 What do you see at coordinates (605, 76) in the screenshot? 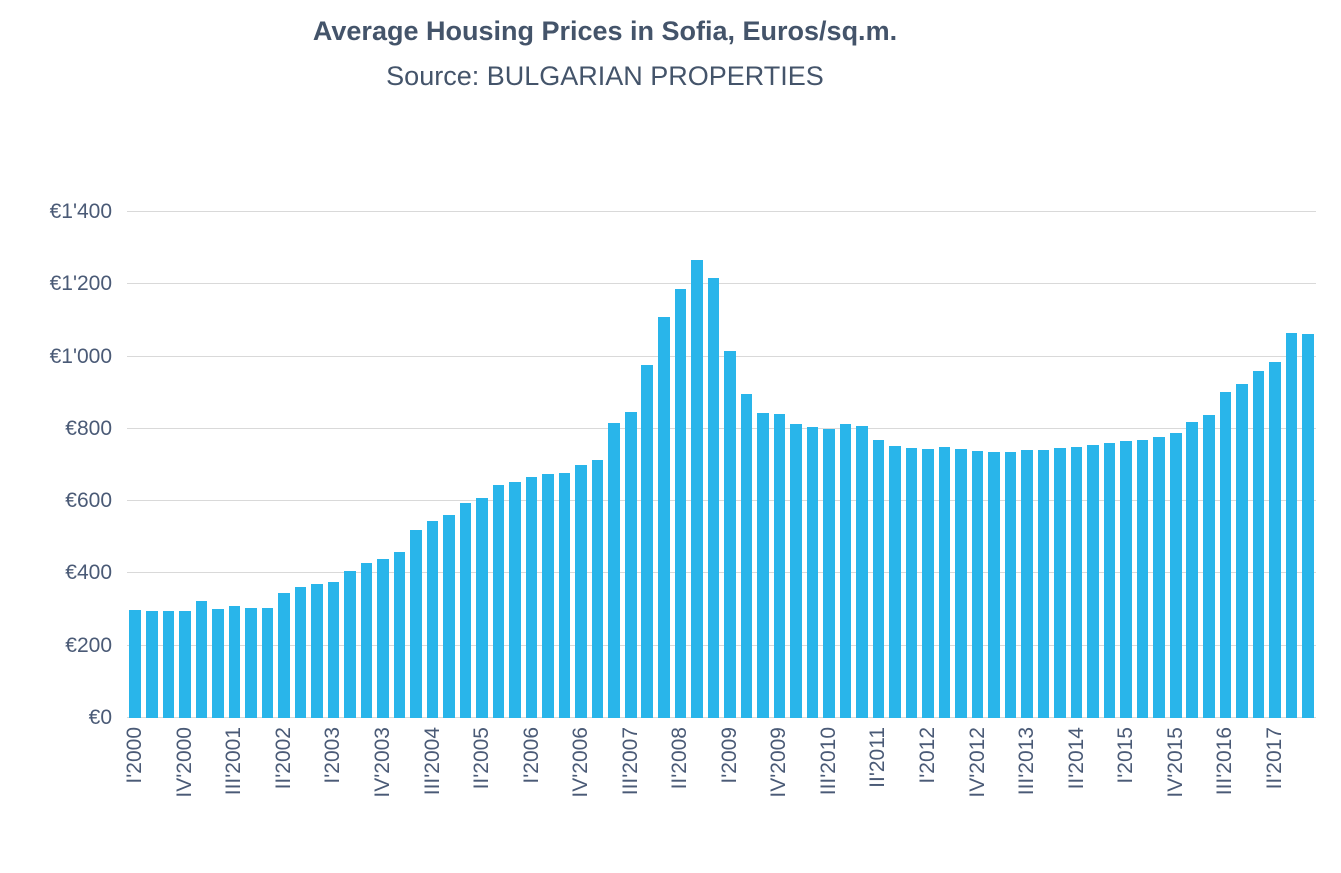
I see `chart-subtitle: Source: BULGARIAN PROPERTIES` at bounding box center [605, 76].